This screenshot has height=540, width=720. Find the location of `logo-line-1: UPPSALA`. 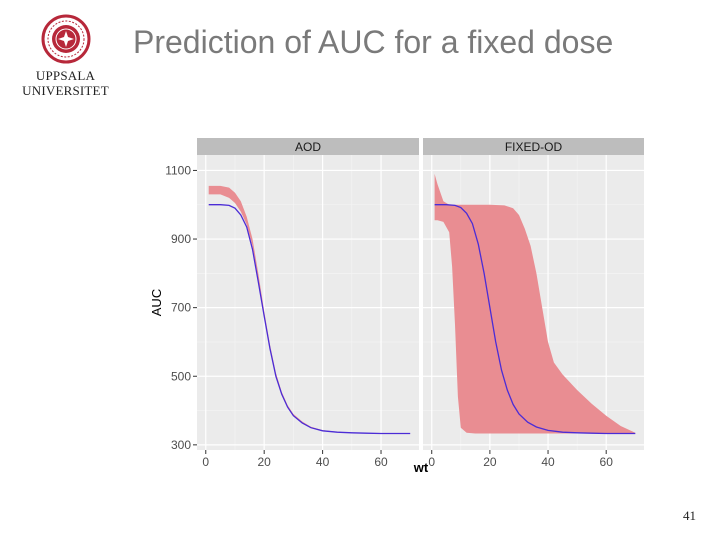

logo-line-1: UPPSALA is located at coordinates (65, 75).